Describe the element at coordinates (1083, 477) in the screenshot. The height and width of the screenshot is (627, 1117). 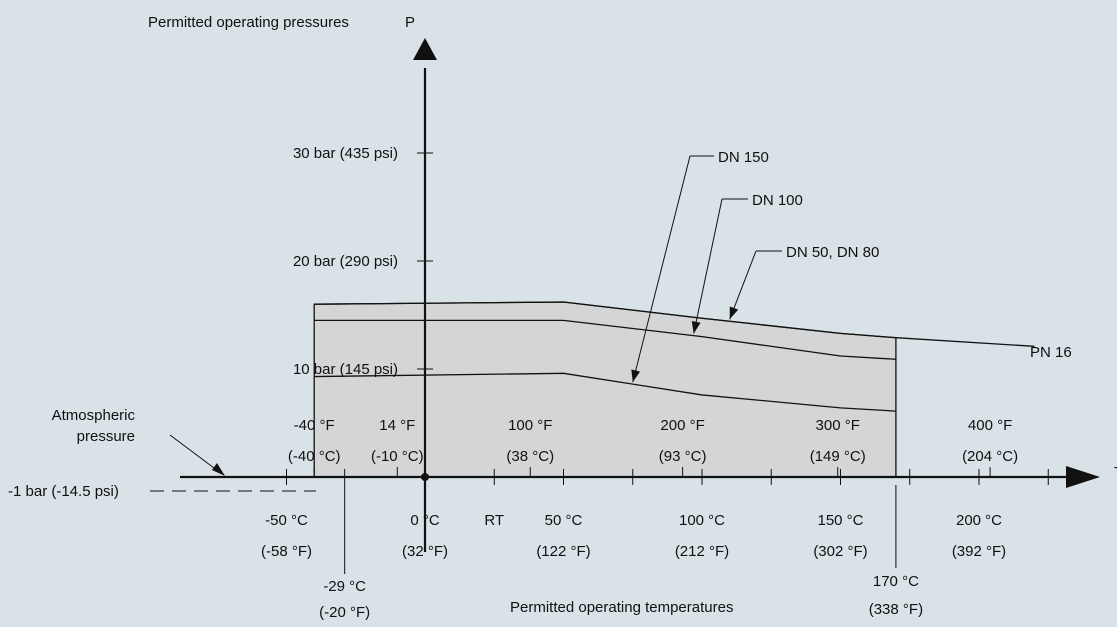
I see `x-axis-arrow` at that location.